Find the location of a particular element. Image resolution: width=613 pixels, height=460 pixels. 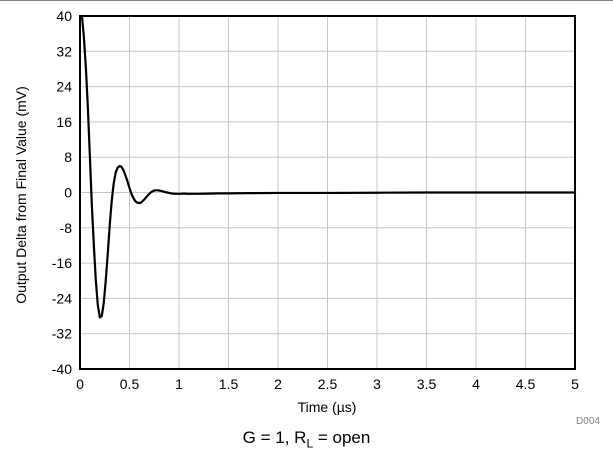

y-tick-label: 8 is located at coordinates (68, 157).